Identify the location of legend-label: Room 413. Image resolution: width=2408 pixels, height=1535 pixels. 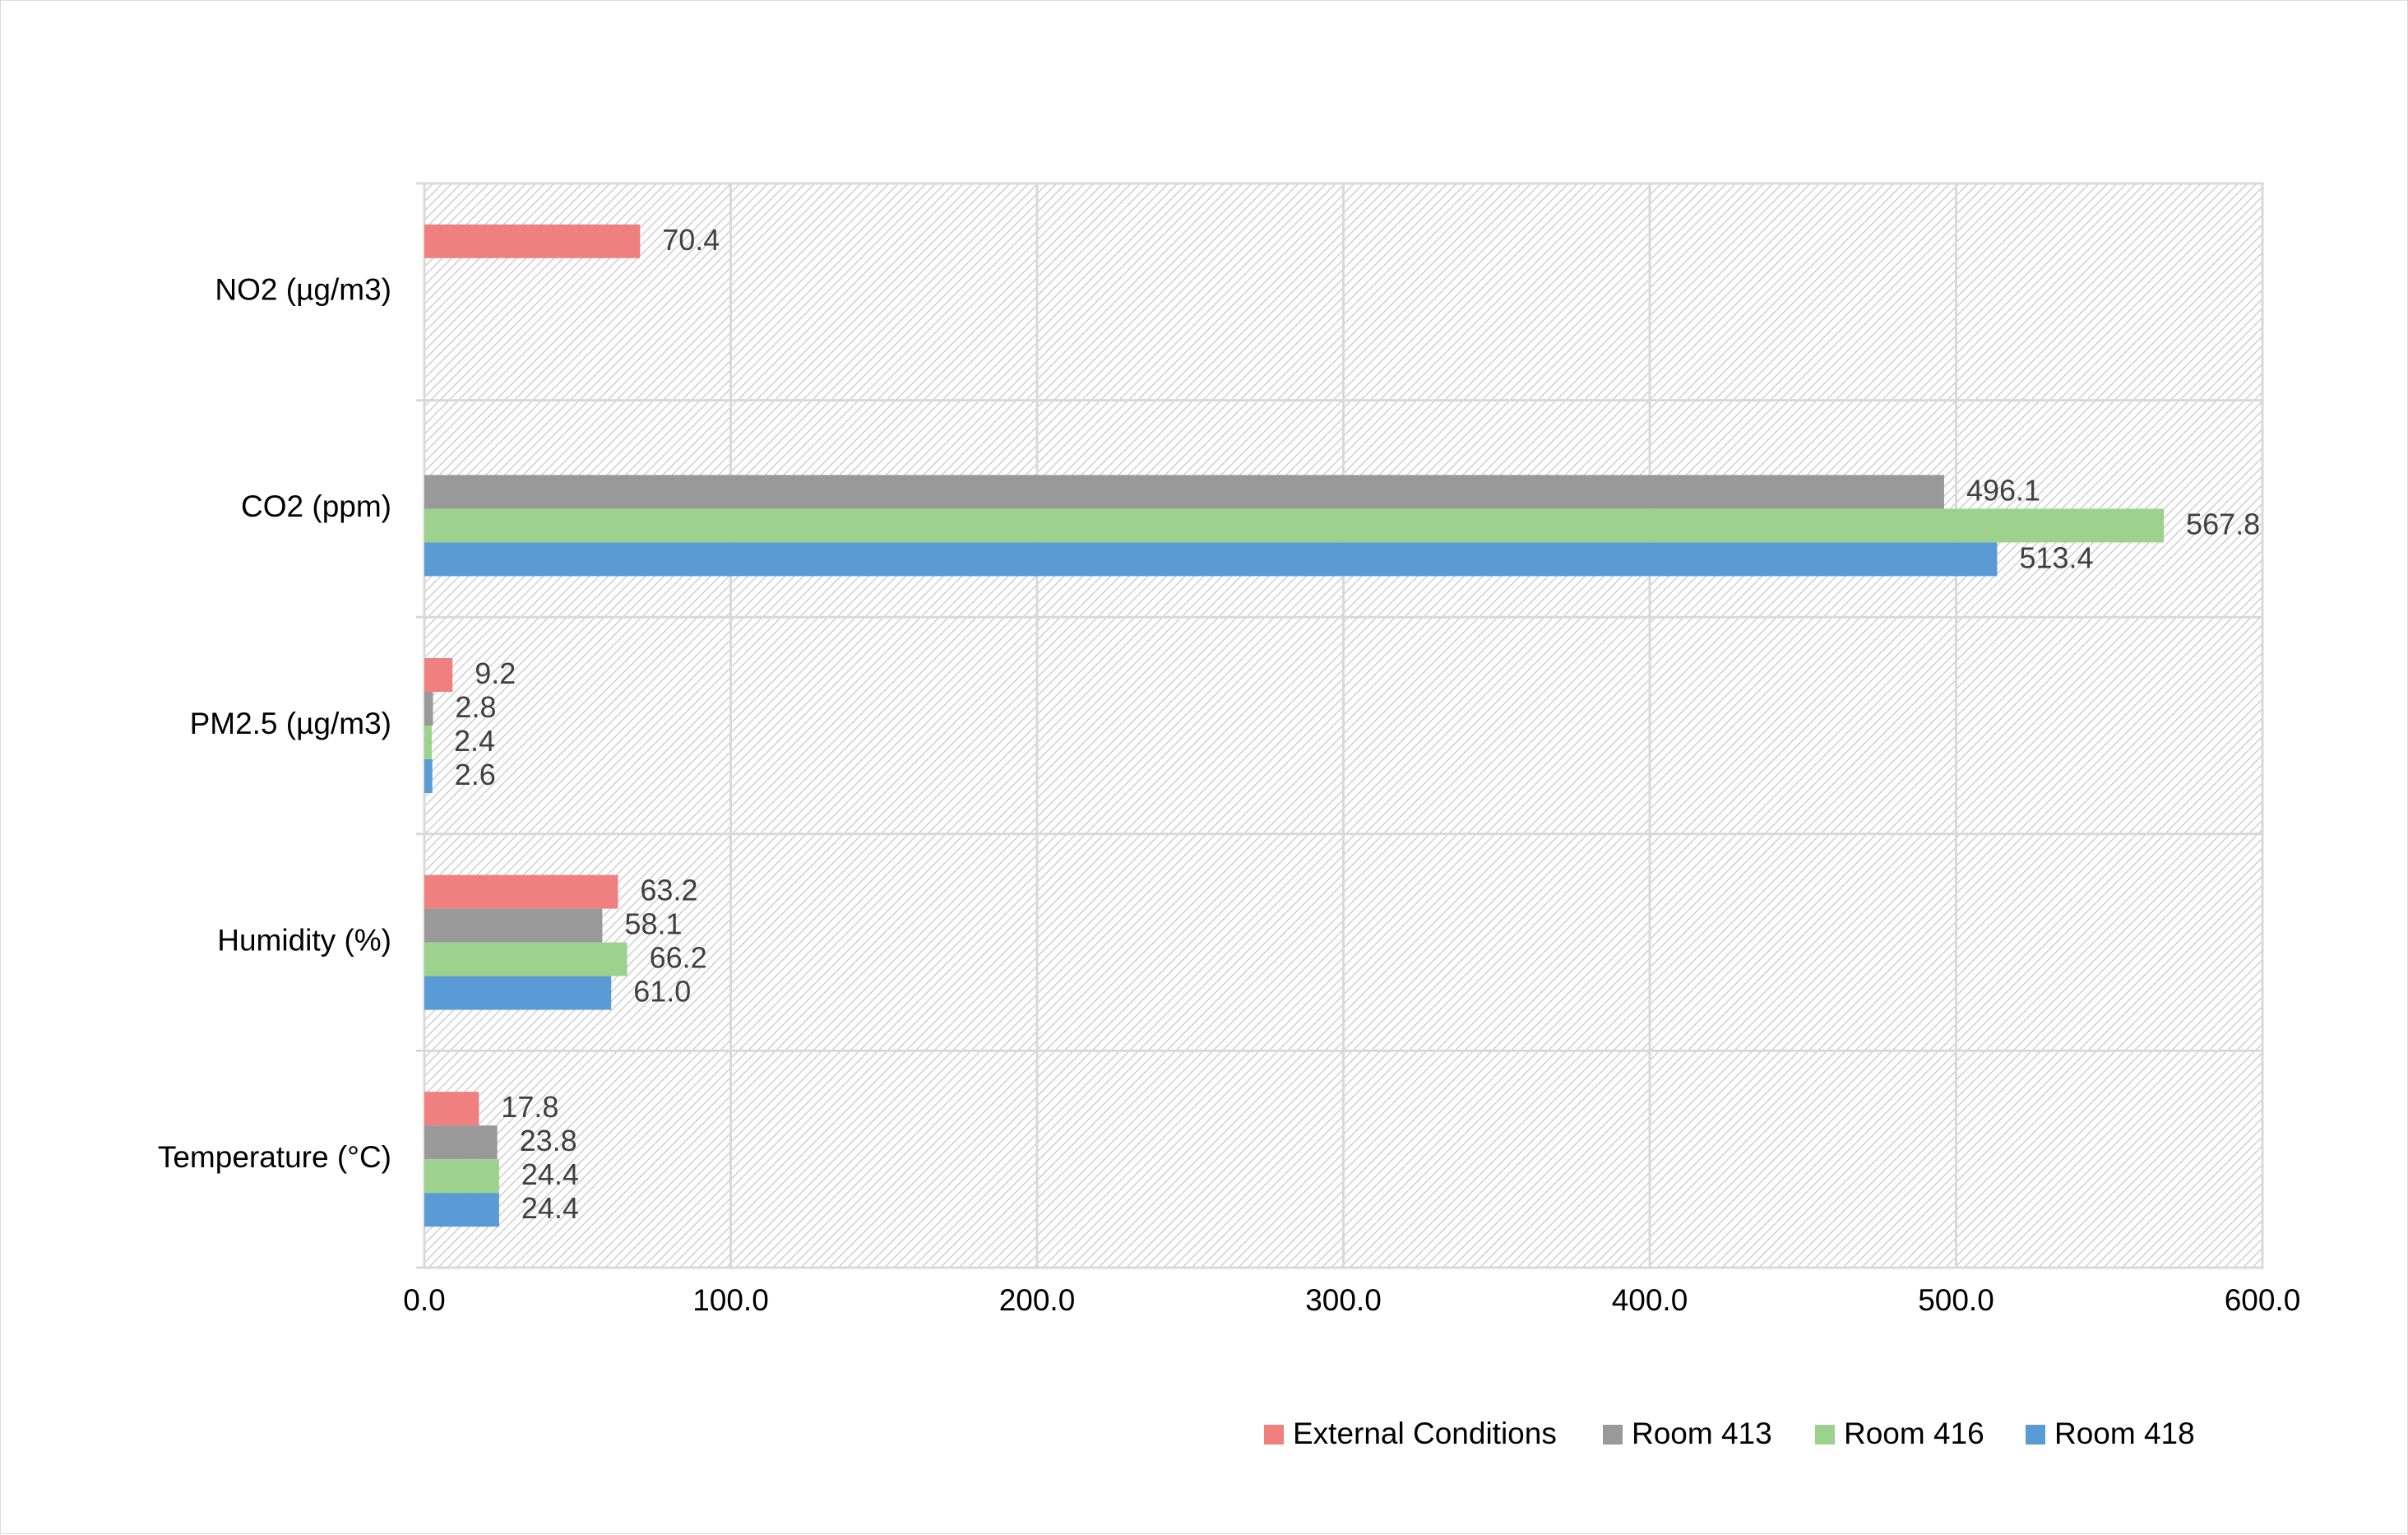
(1702, 1433).